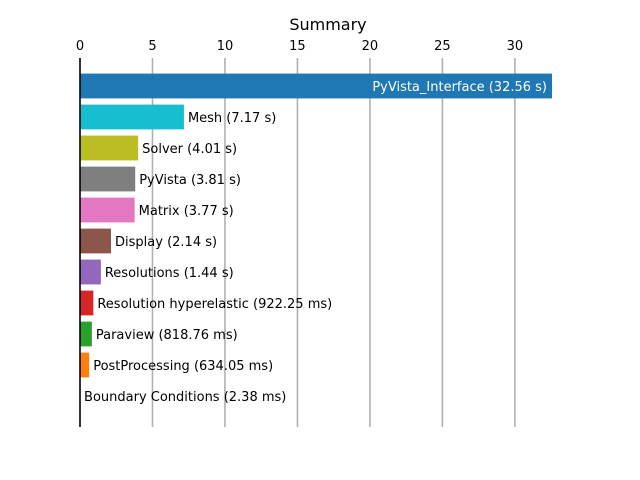 The width and height of the screenshot is (640, 480). I want to click on bar-label: Mesh (7.17 s), so click(232, 118).